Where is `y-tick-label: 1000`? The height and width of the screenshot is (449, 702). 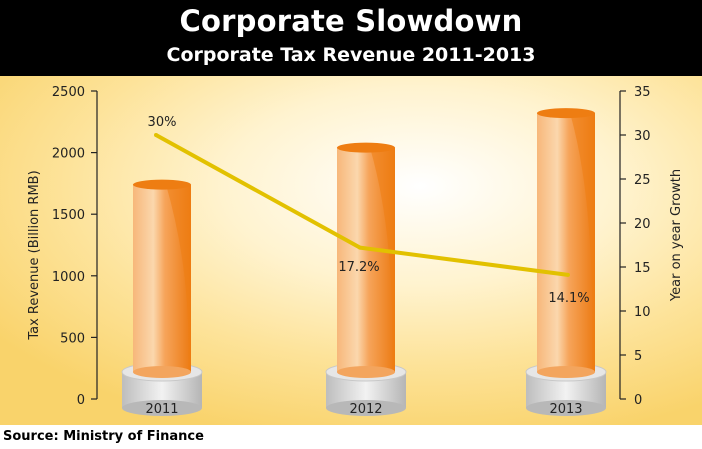 y-tick-label: 1000 is located at coordinates (68, 277).